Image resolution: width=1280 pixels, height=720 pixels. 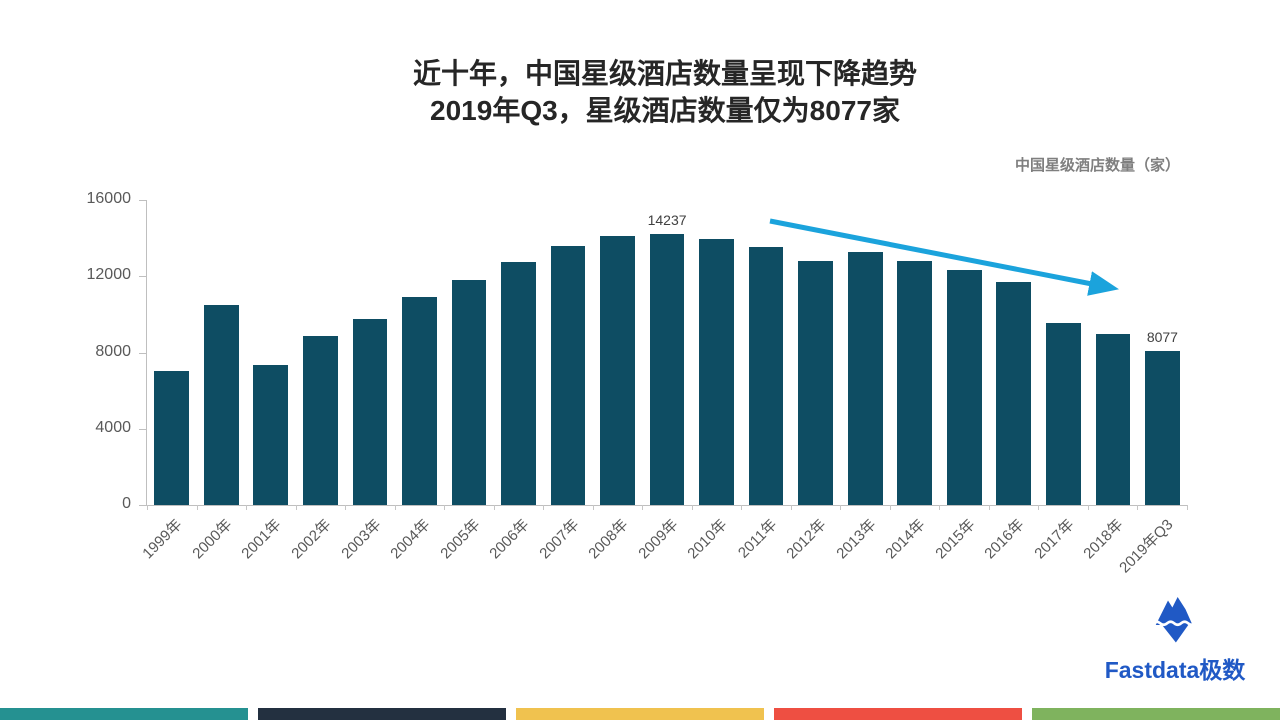 What do you see at coordinates (221, 405) in the screenshot?
I see `bar-2000年` at bounding box center [221, 405].